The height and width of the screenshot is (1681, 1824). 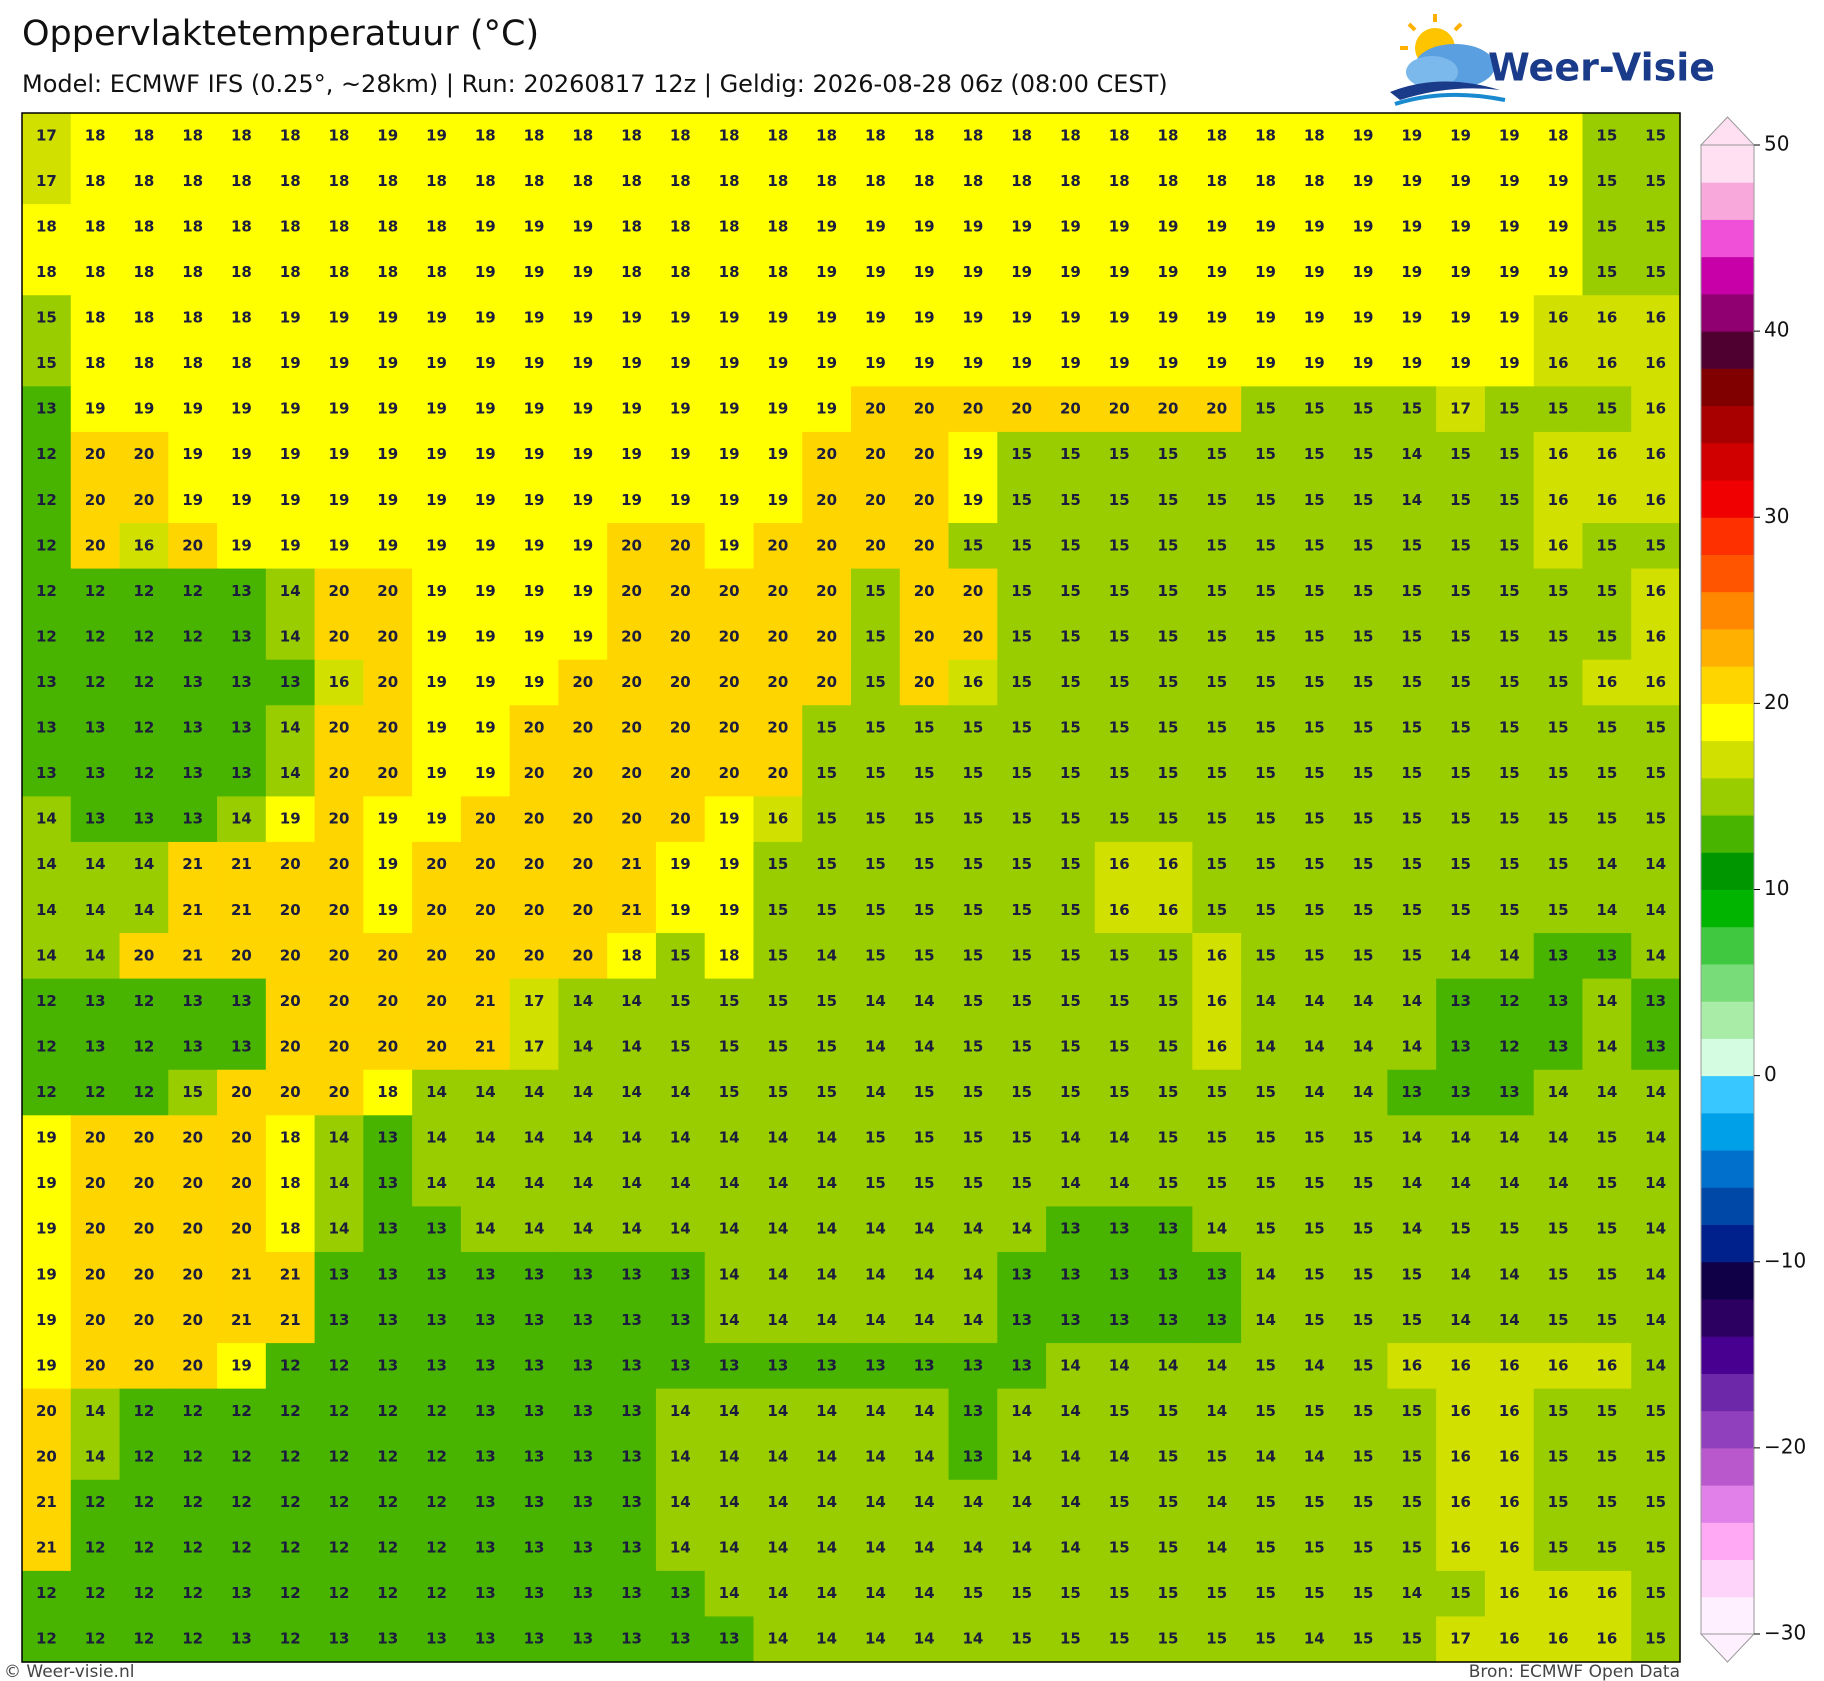 I want to click on footer-left: © Weer-visie.nl, so click(x=69, y=1671).